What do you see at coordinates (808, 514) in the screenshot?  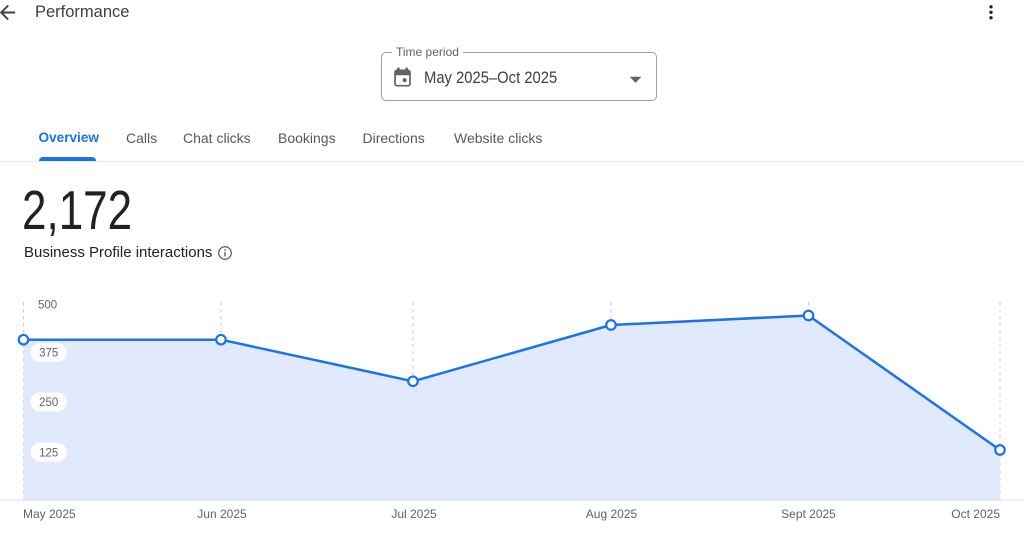 I see `svg-text: Sept 2025` at bounding box center [808, 514].